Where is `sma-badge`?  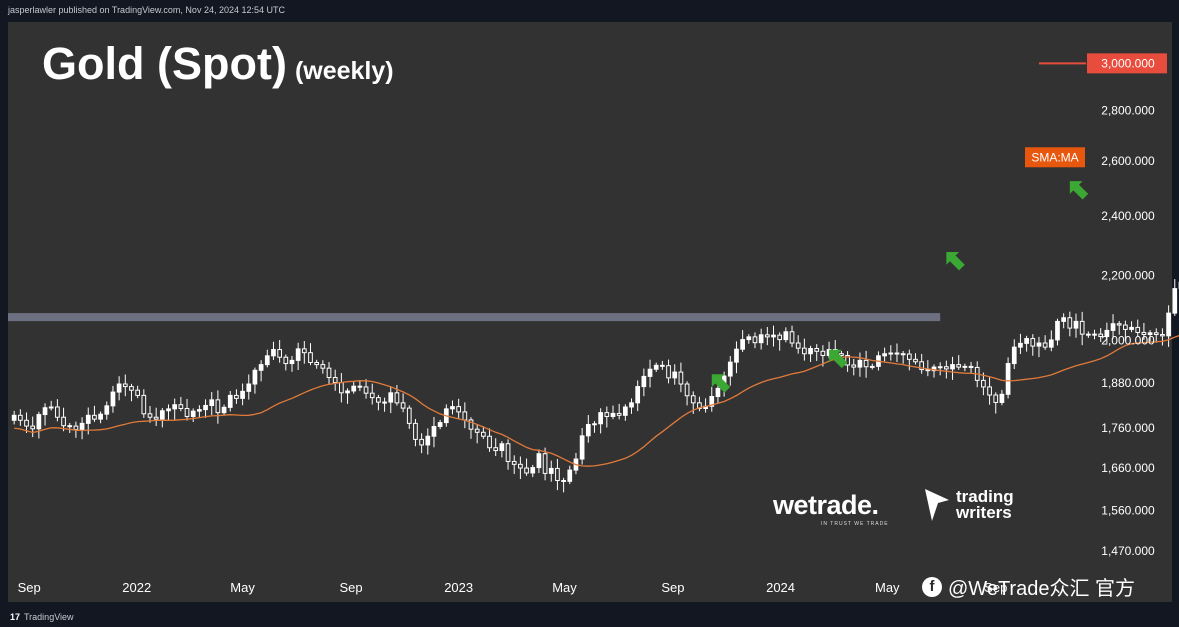
sma-badge is located at coordinates (1055, 157).